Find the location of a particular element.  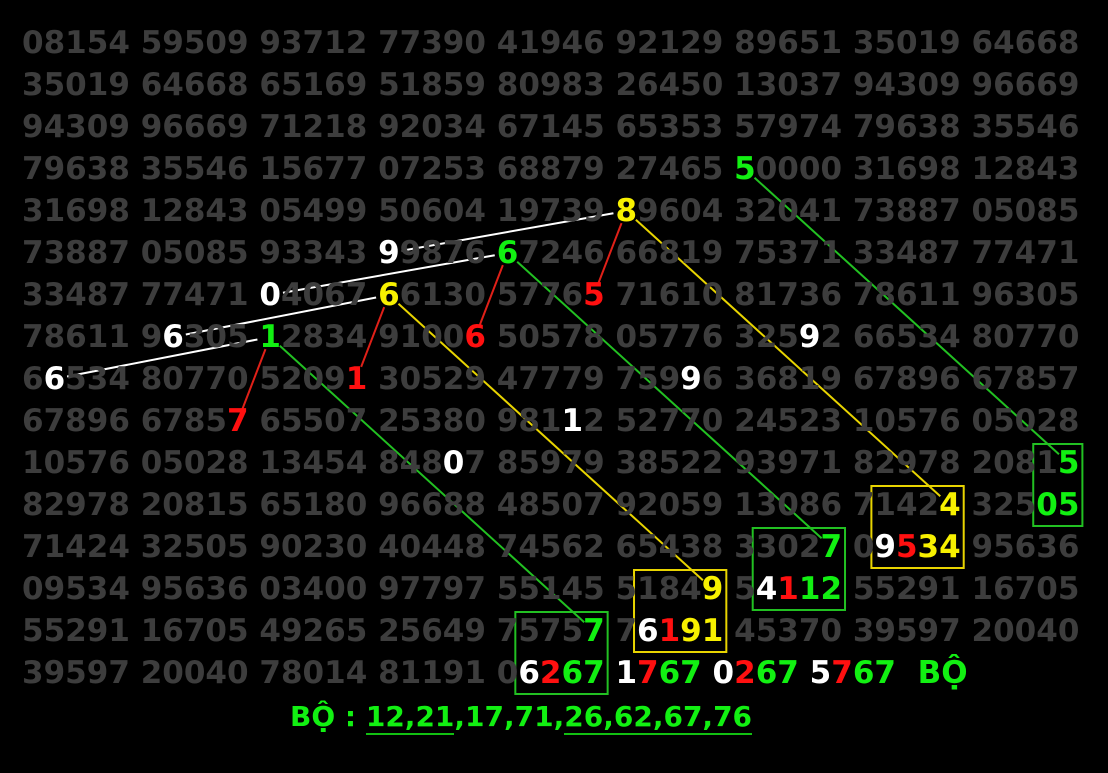

number-group: 05028 is located at coordinates (195, 463).